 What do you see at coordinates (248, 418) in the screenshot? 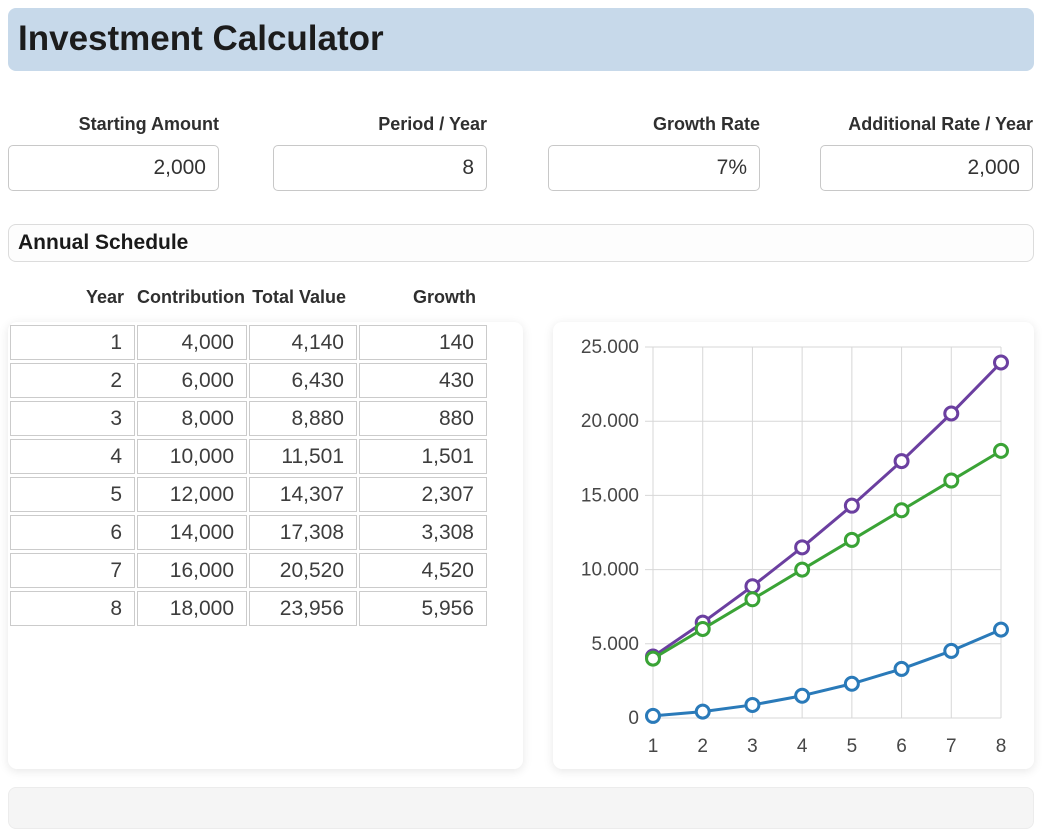
I see `table-row: 3 8,000 8,880 880` at bounding box center [248, 418].